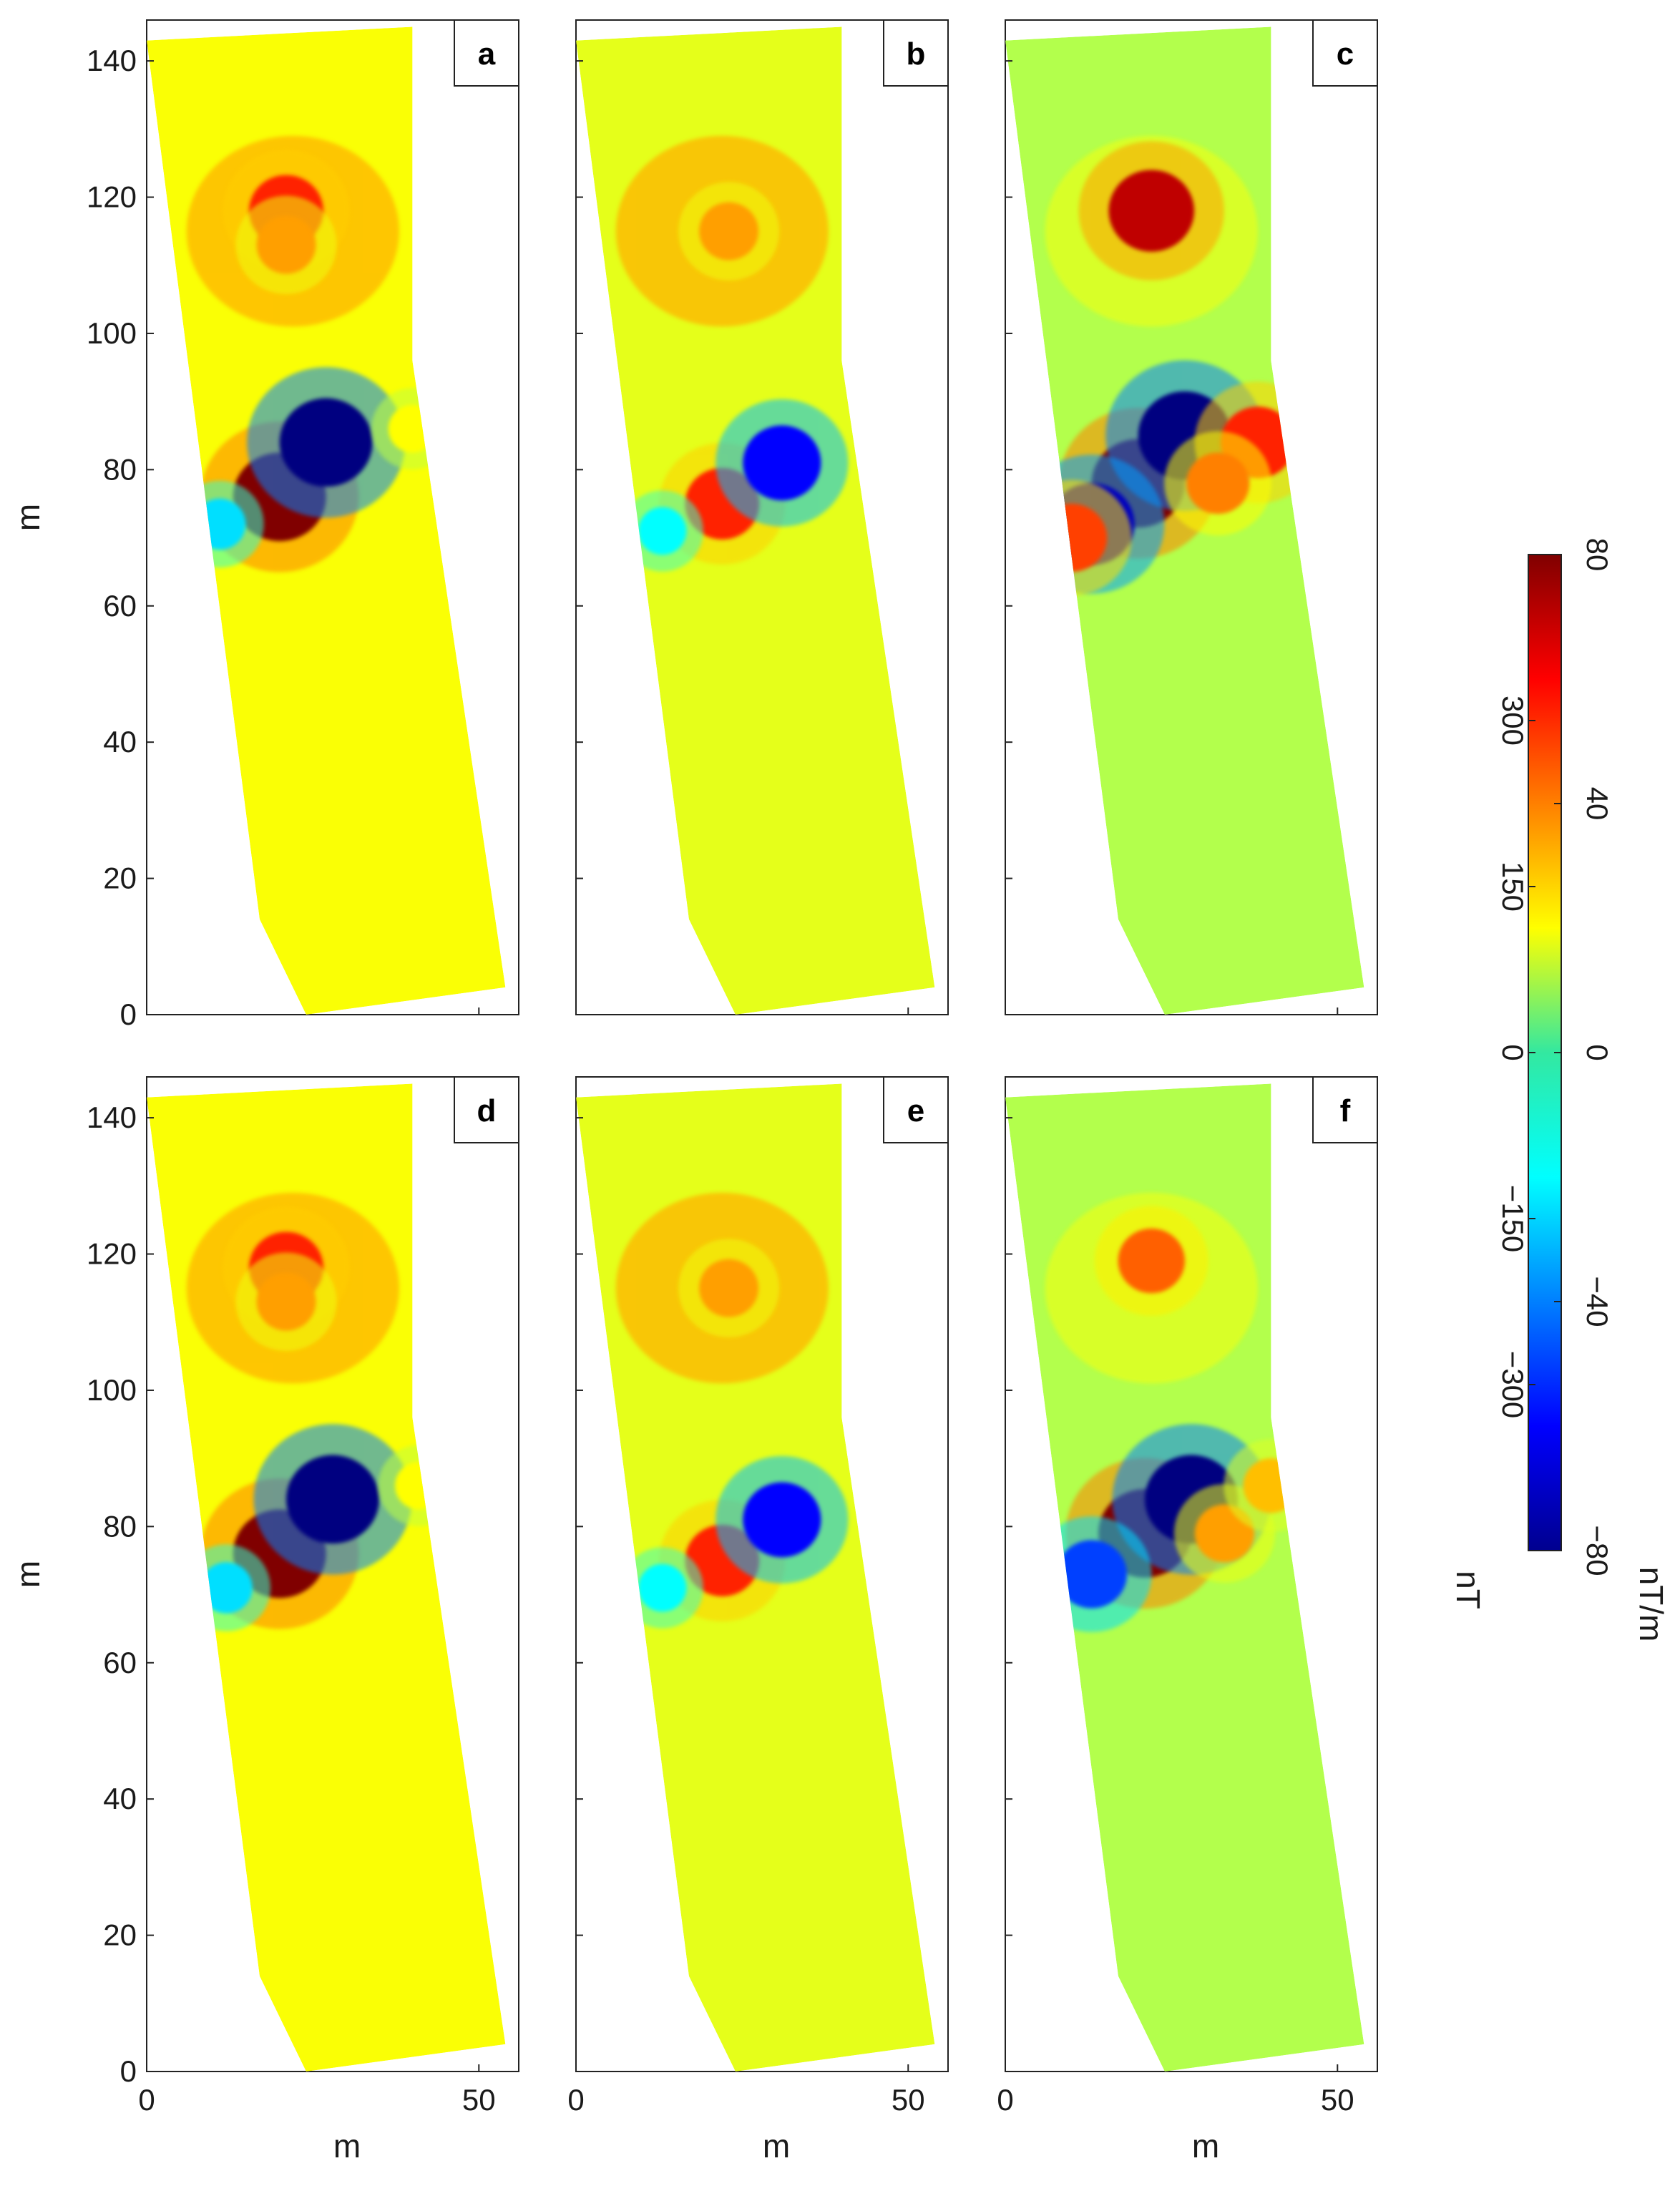 This screenshot has width=1680, height=2191. What do you see at coordinates (1513, 1385) in the screenshot?
I see `colorbar-label-nT: −300` at bounding box center [1513, 1385].